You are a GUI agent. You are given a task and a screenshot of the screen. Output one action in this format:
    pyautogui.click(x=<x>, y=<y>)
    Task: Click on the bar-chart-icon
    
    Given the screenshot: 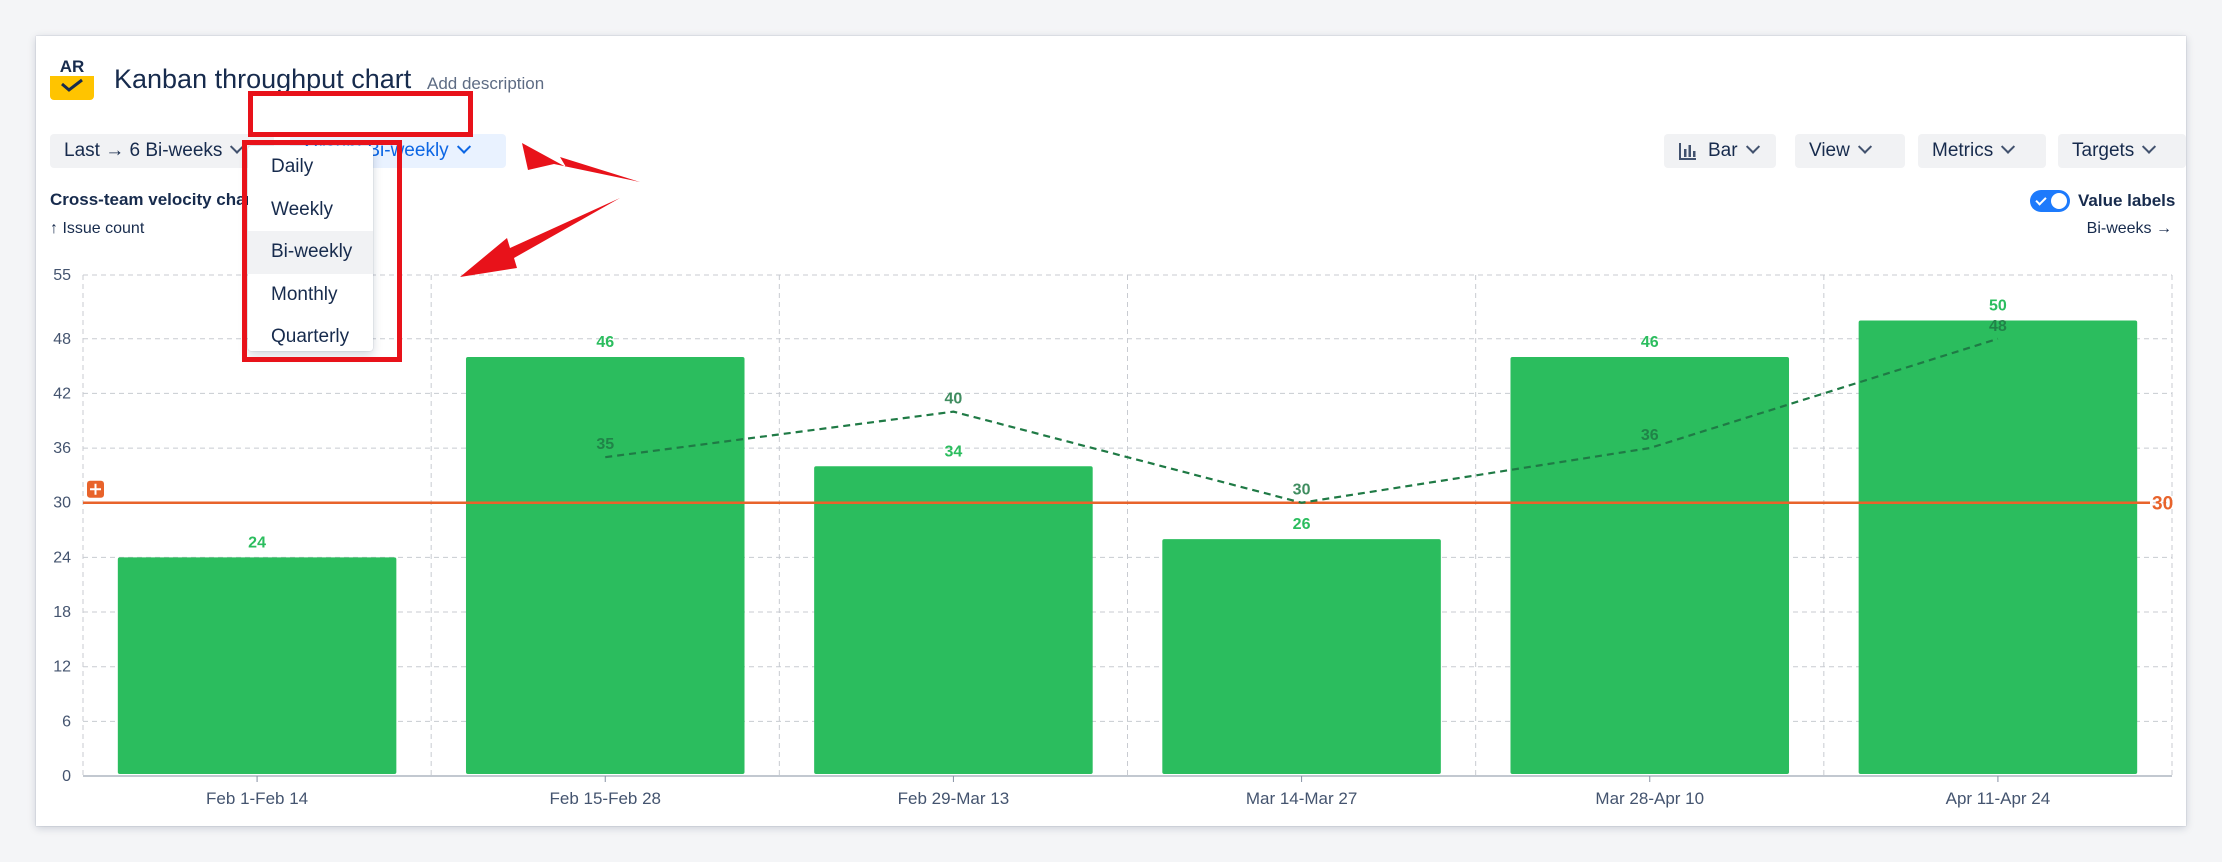 What is the action you would take?
    pyautogui.click(x=1687, y=151)
    